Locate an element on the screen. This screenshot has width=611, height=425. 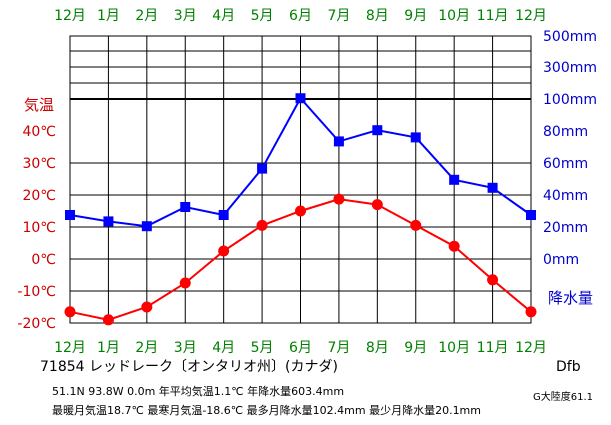
station-stats-line1: 51.1N 93.8W 0.0m 年平均気温1.1℃ 年降水量603.4mm is located at coordinates (198, 391).